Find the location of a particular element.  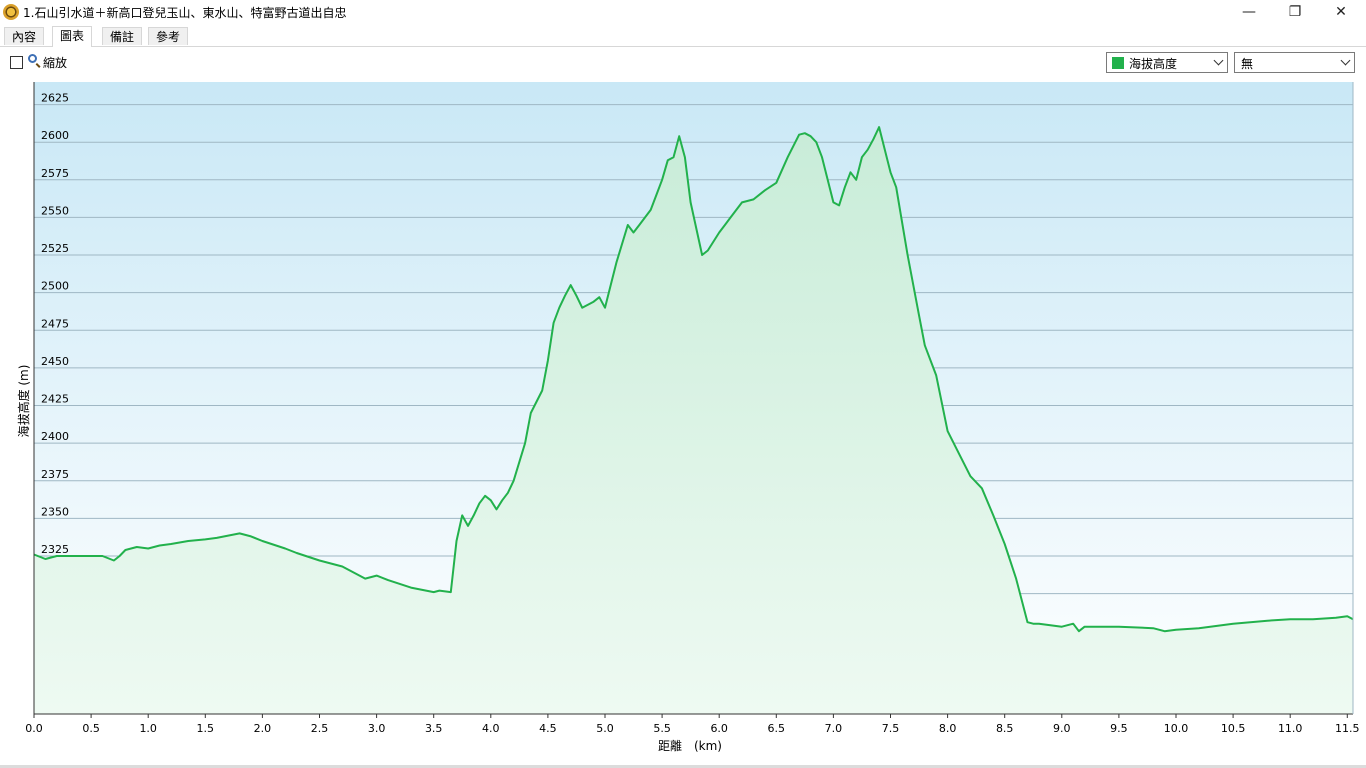

y-tick-label: 2550 is located at coordinates (55, 210).